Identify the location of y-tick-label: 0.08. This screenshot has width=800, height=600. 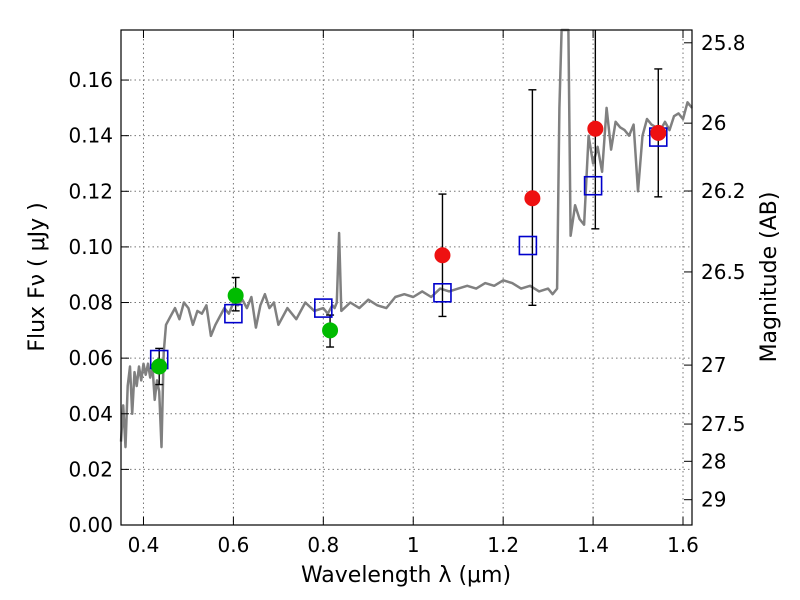
(90, 303).